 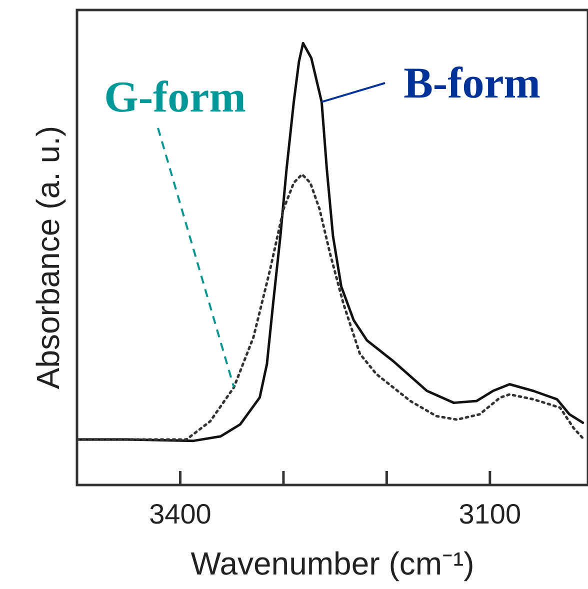 What do you see at coordinates (490, 514) in the screenshot?
I see `x-tick-label: 3100` at bounding box center [490, 514].